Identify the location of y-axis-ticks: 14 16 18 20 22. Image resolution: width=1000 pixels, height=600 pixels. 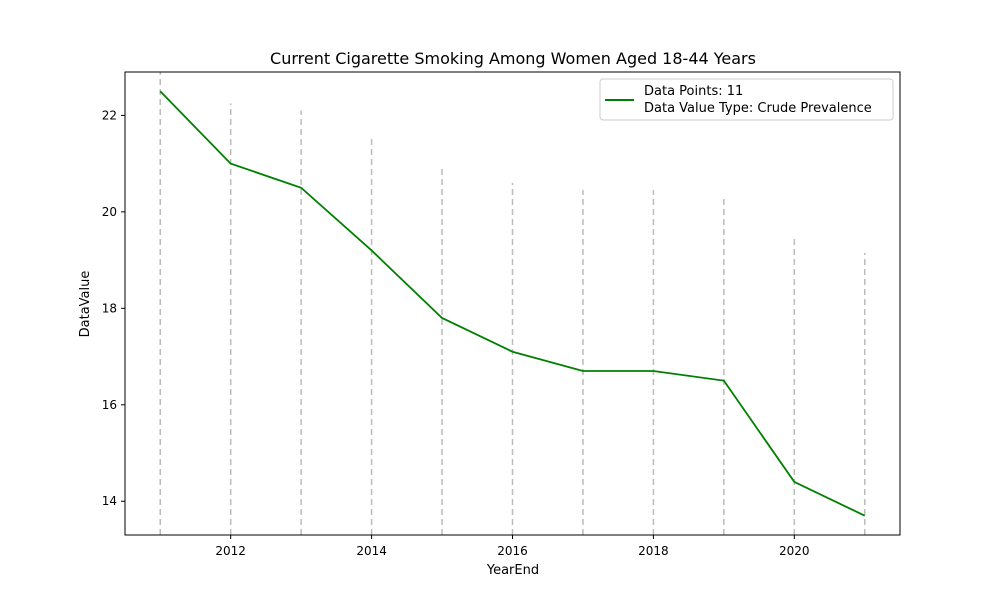
(113, 308).